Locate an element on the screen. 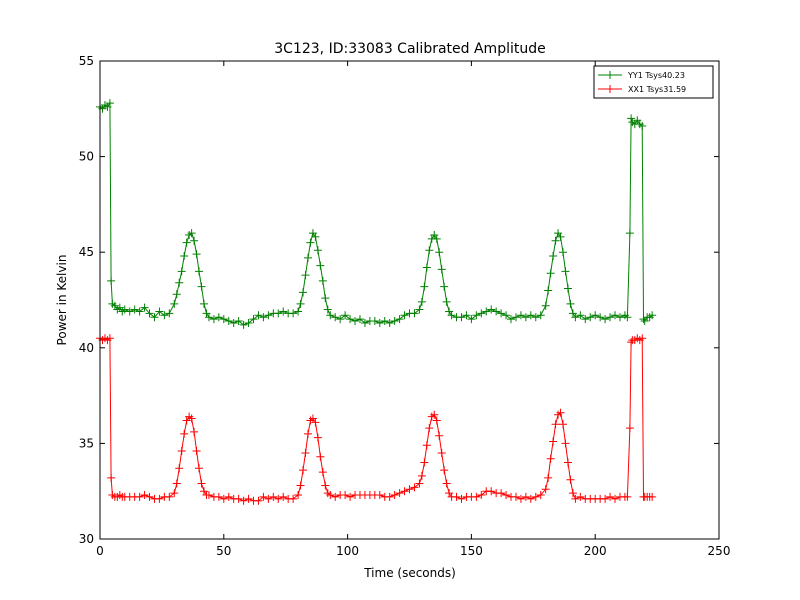 Image resolution: width=800 pixels, height=600 pixels. y-tick-label: 35 is located at coordinates (86, 443).